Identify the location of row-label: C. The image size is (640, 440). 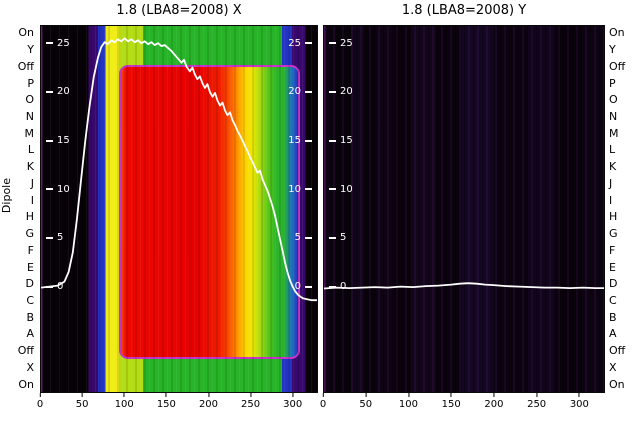
(30, 300).